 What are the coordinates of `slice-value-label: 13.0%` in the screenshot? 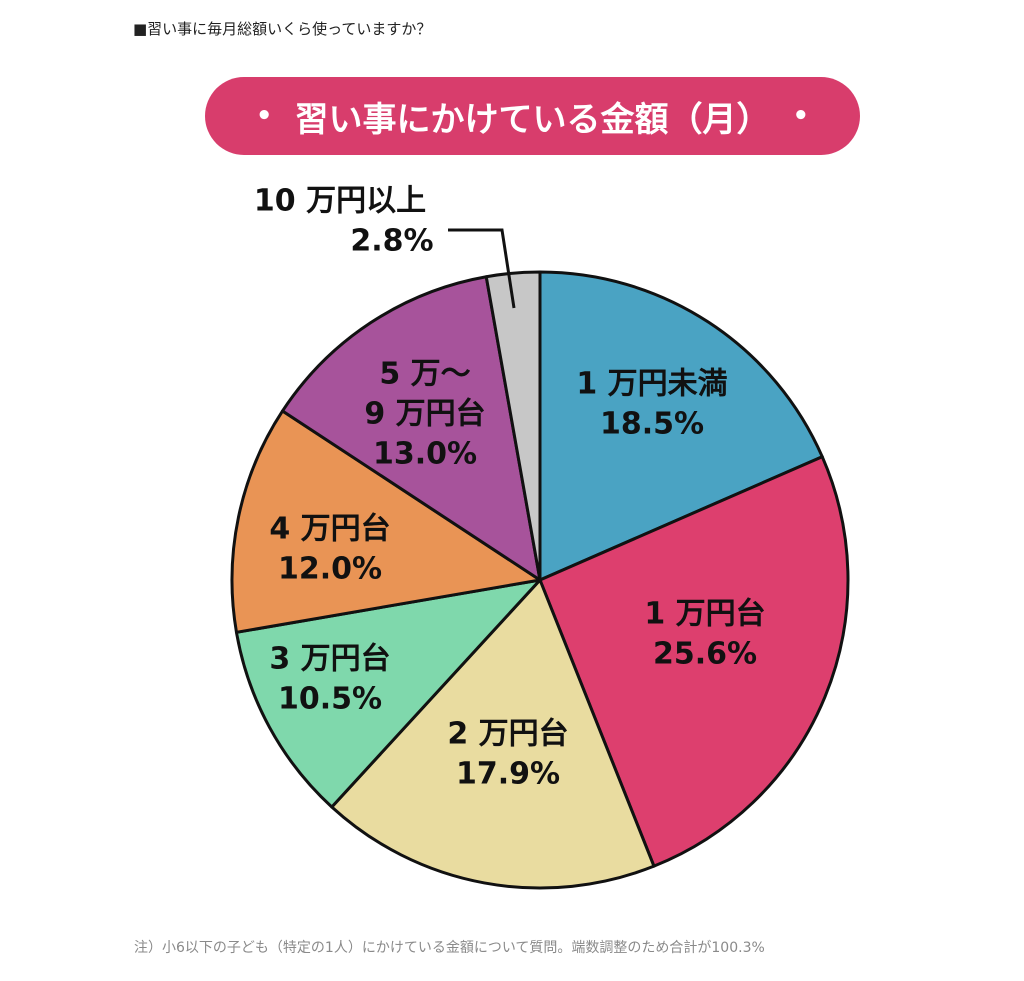 It's located at (425, 454).